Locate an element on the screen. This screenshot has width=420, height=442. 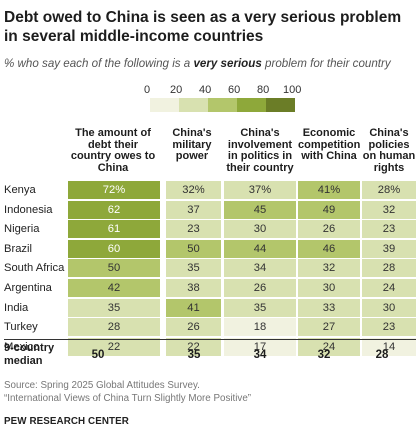
table-cell: 14 is located at coordinates (389, 346).